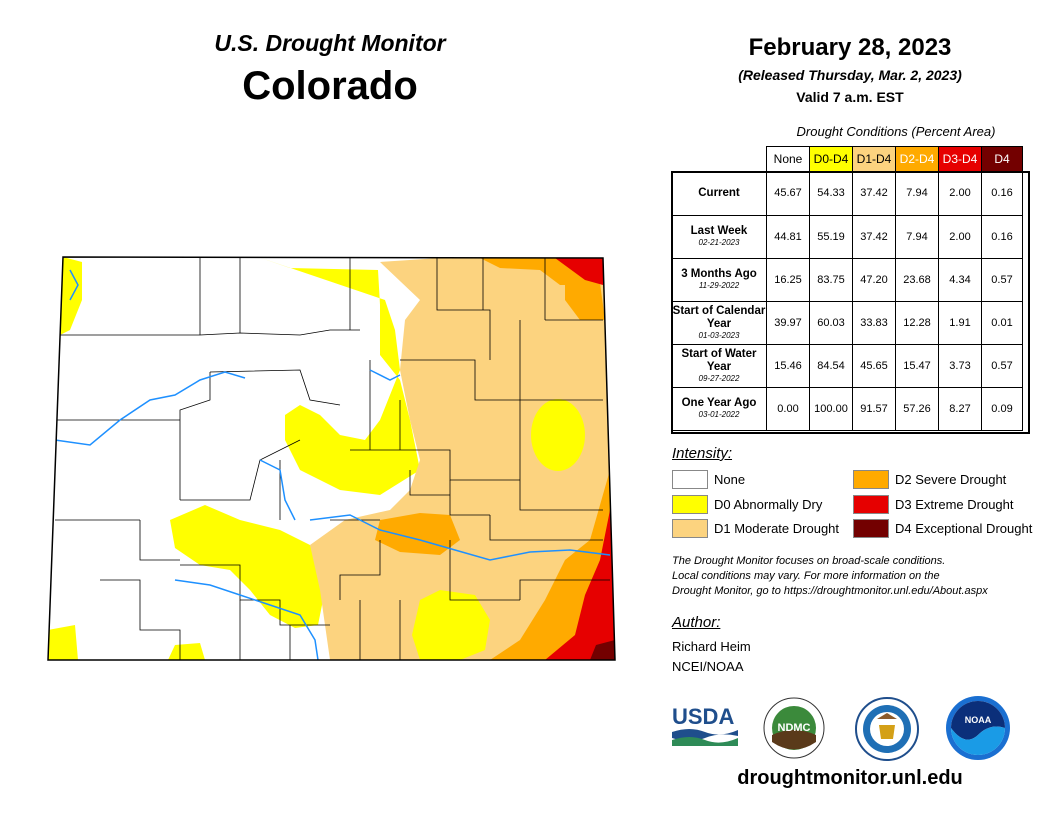  What do you see at coordinates (874, 159) in the screenshot?
I see `col-header-d1-d4: D1-D4` at bounding box center [874, 159].